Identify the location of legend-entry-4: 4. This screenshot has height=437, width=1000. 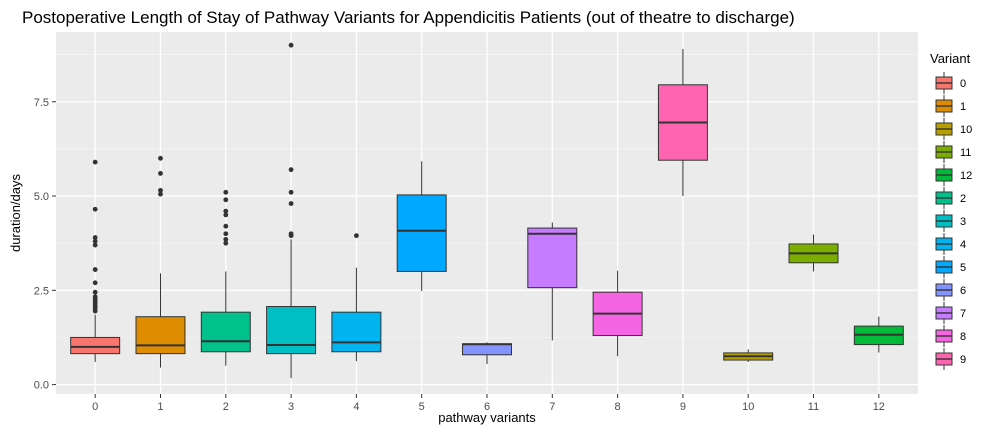
(950, 244).